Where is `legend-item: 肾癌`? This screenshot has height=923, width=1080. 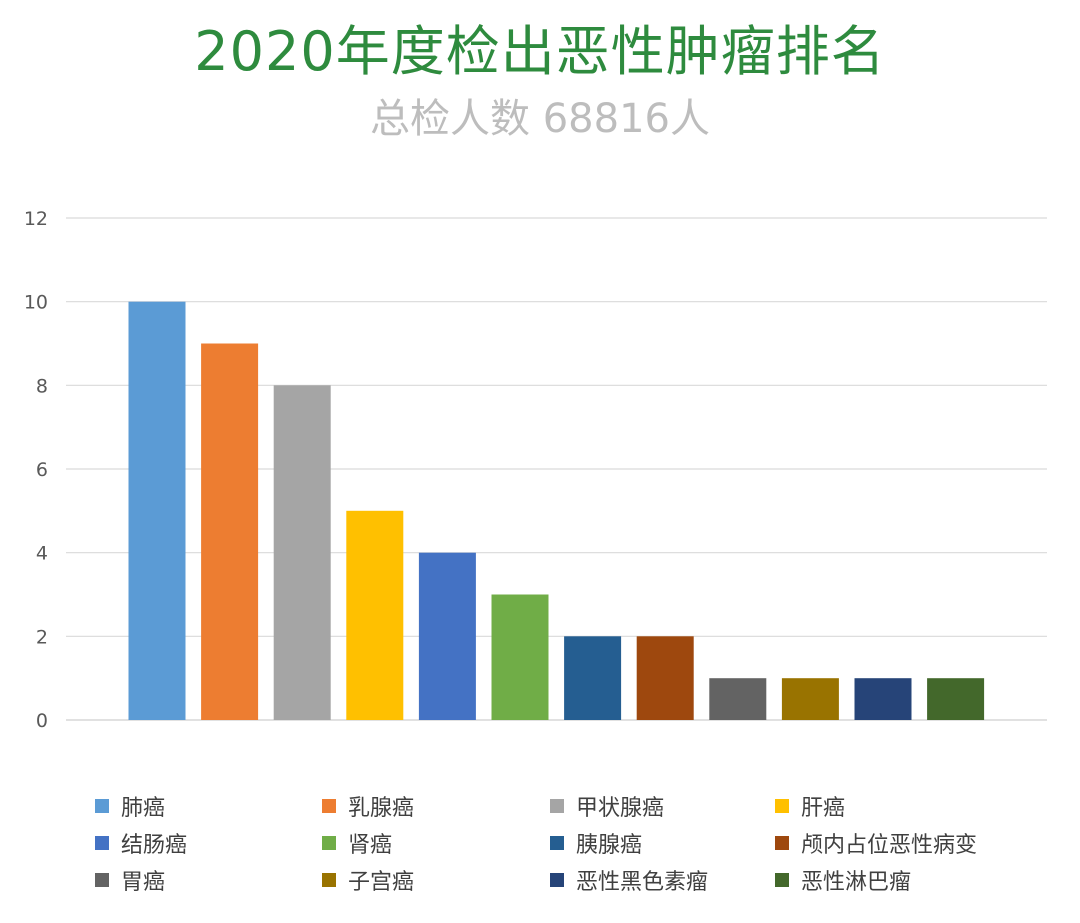
legend-item: 肾癌 is located at coordinates (357, 843).